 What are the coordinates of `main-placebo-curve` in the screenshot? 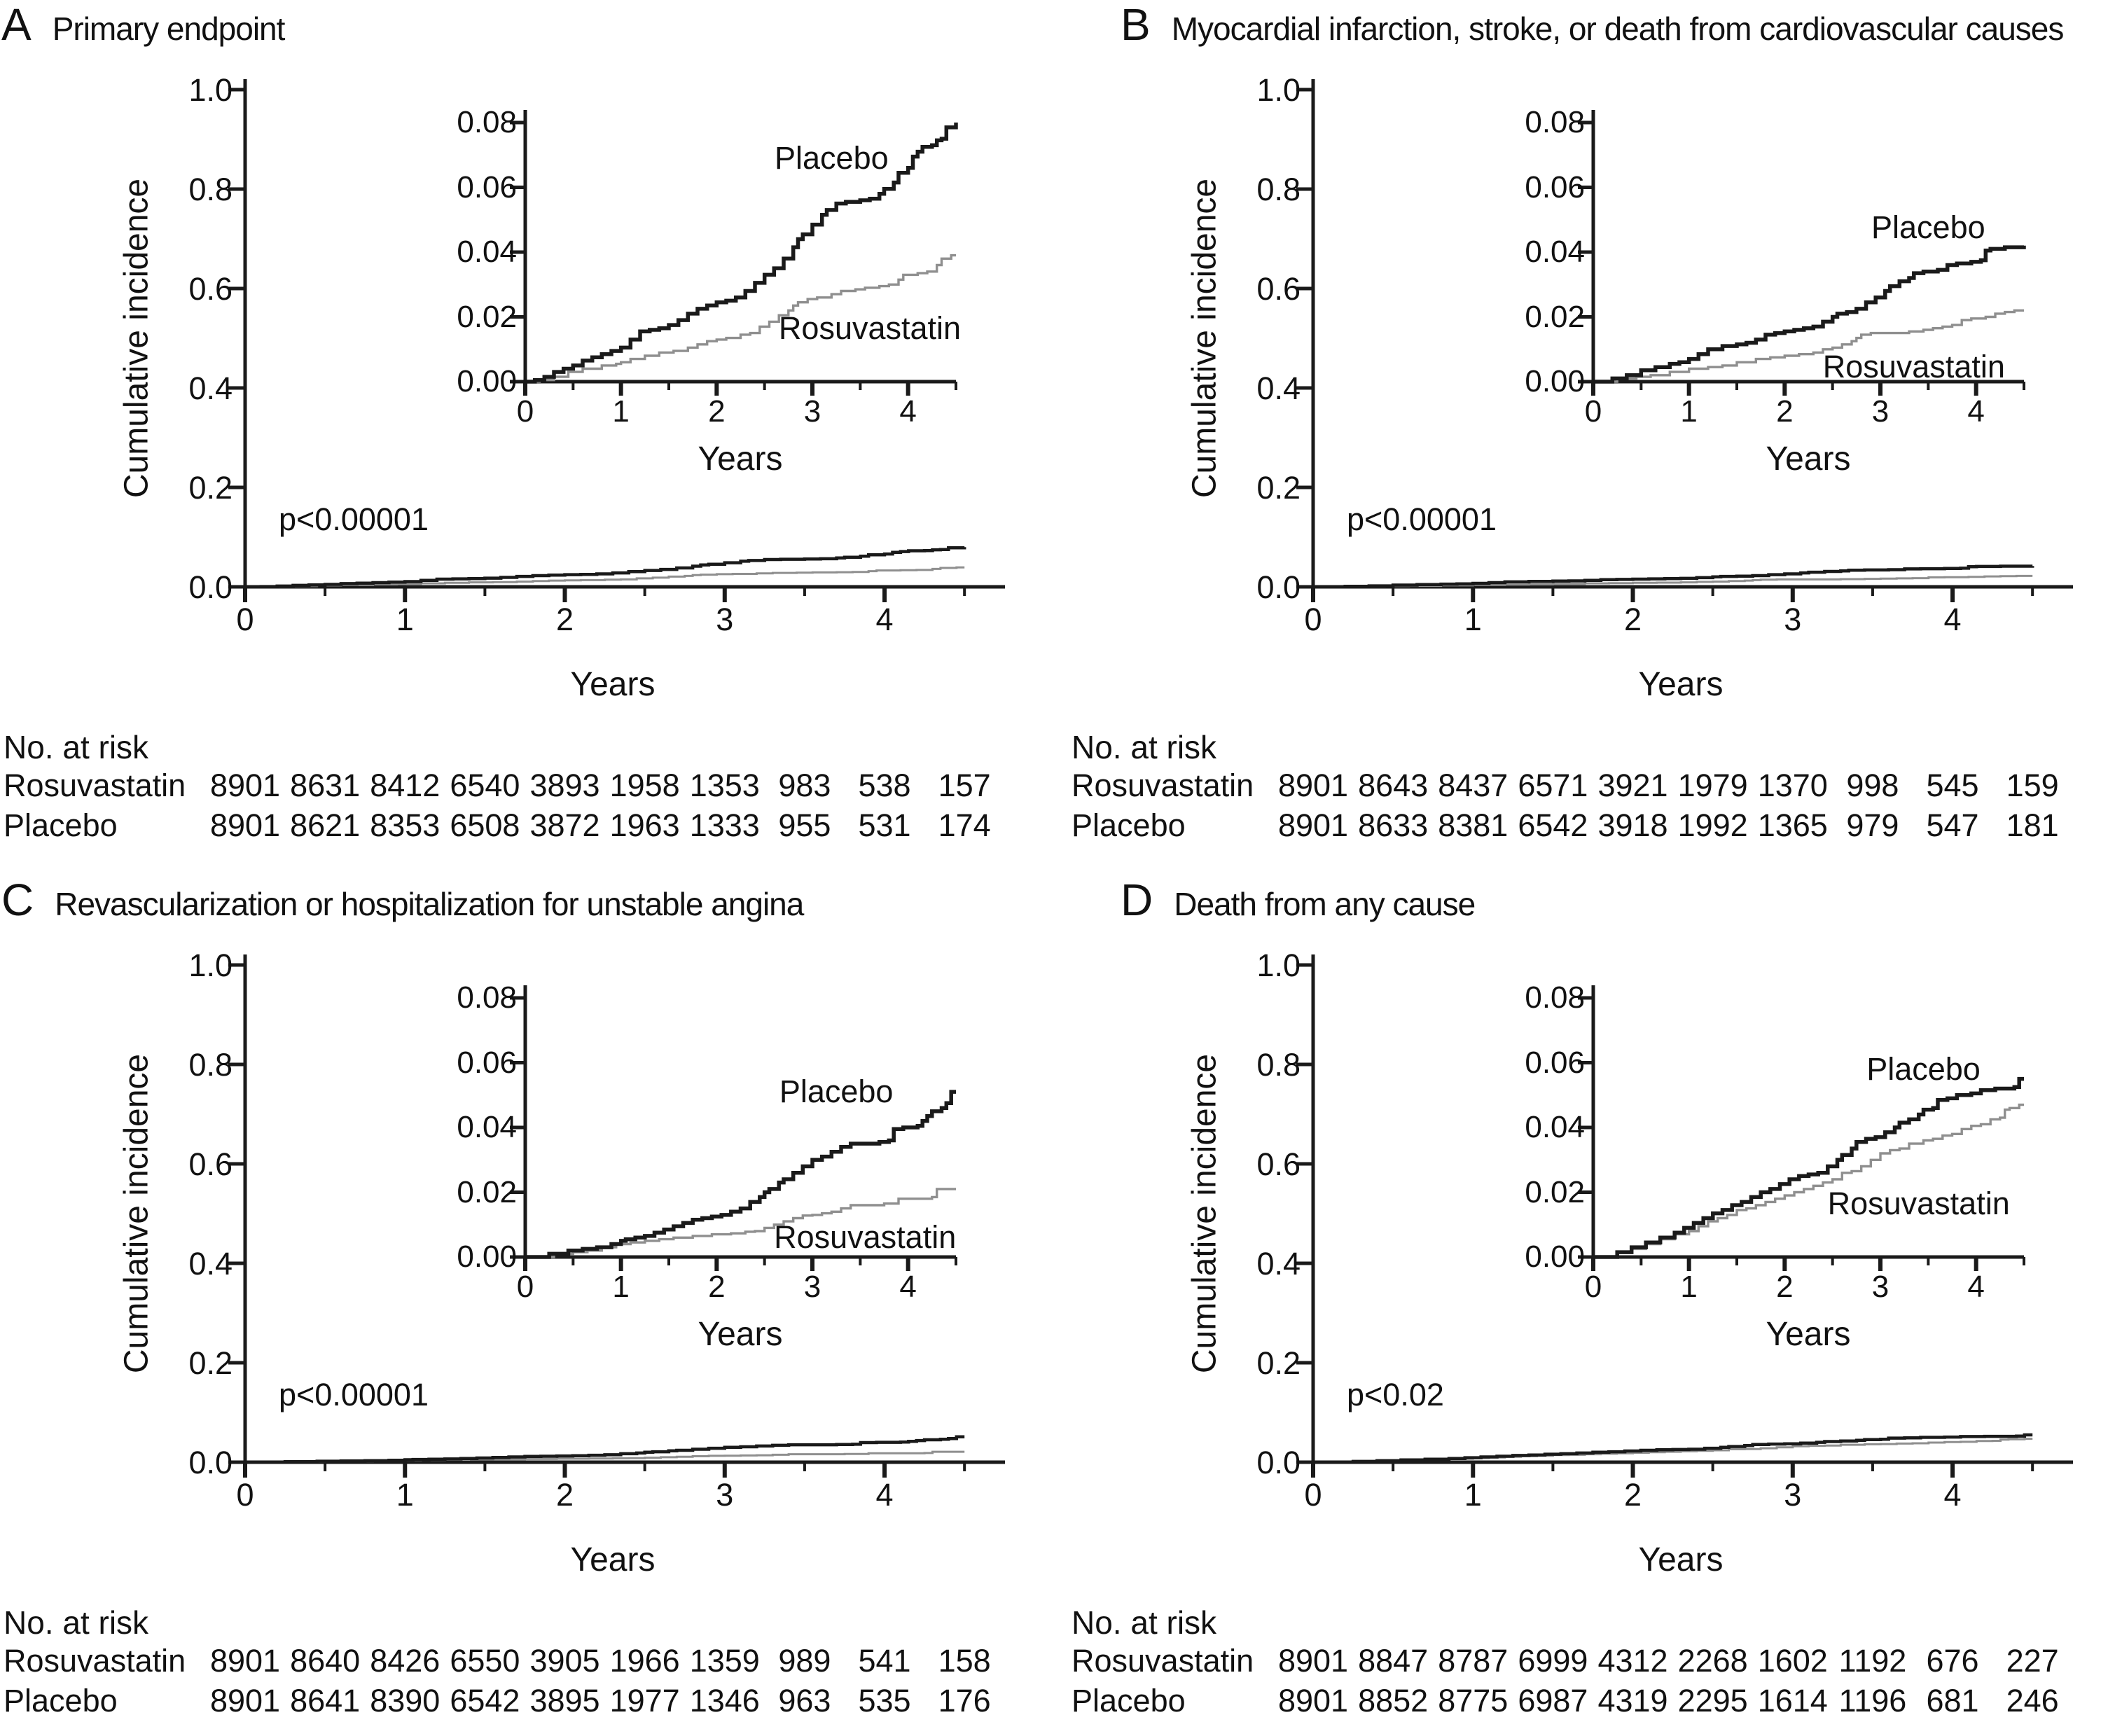 It's located at (1673, 576).